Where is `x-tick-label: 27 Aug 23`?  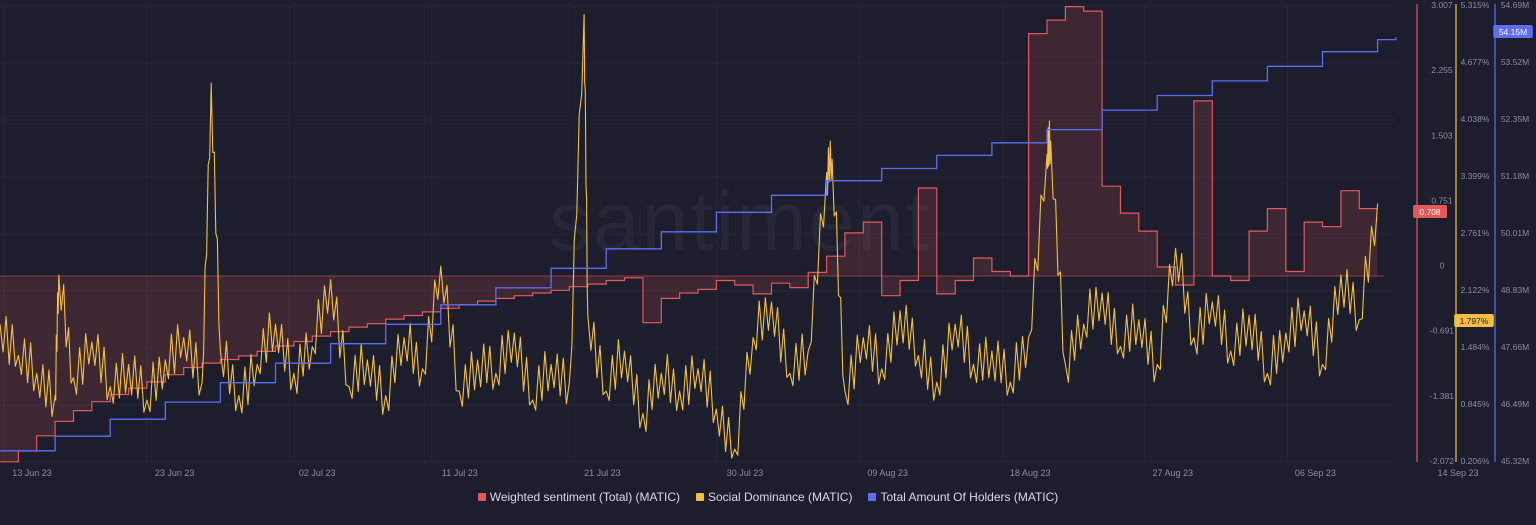 x-tick-label: 27 Aug 23 is located at coordinates (1173, 473).